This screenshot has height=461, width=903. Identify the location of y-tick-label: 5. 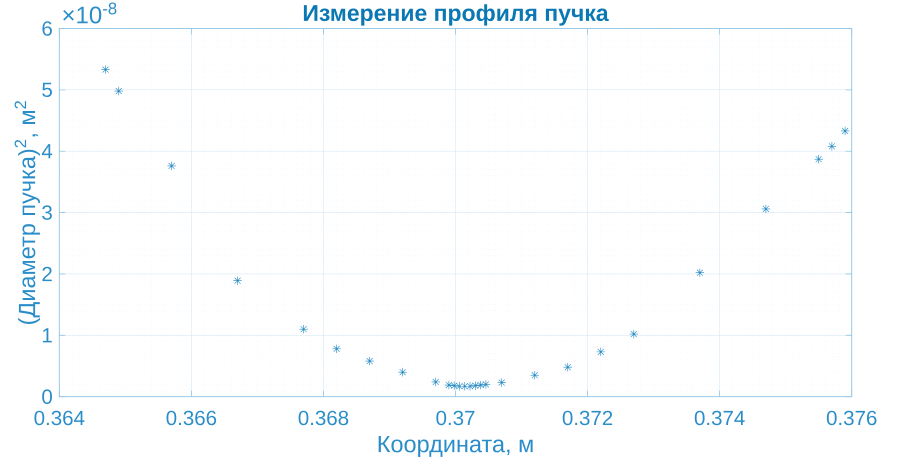
(47, 90).